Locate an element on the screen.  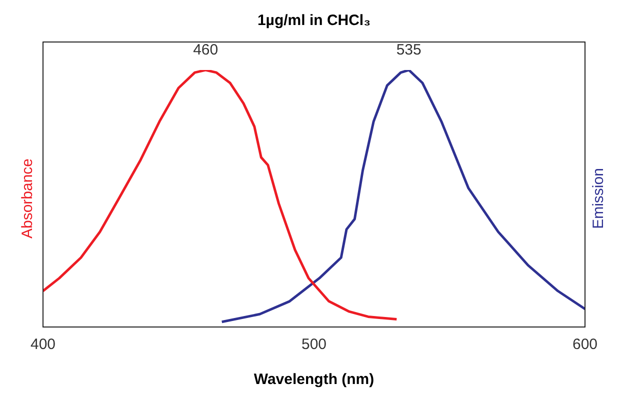
x-tick-label: 500 is located at coordinates (314, 345).